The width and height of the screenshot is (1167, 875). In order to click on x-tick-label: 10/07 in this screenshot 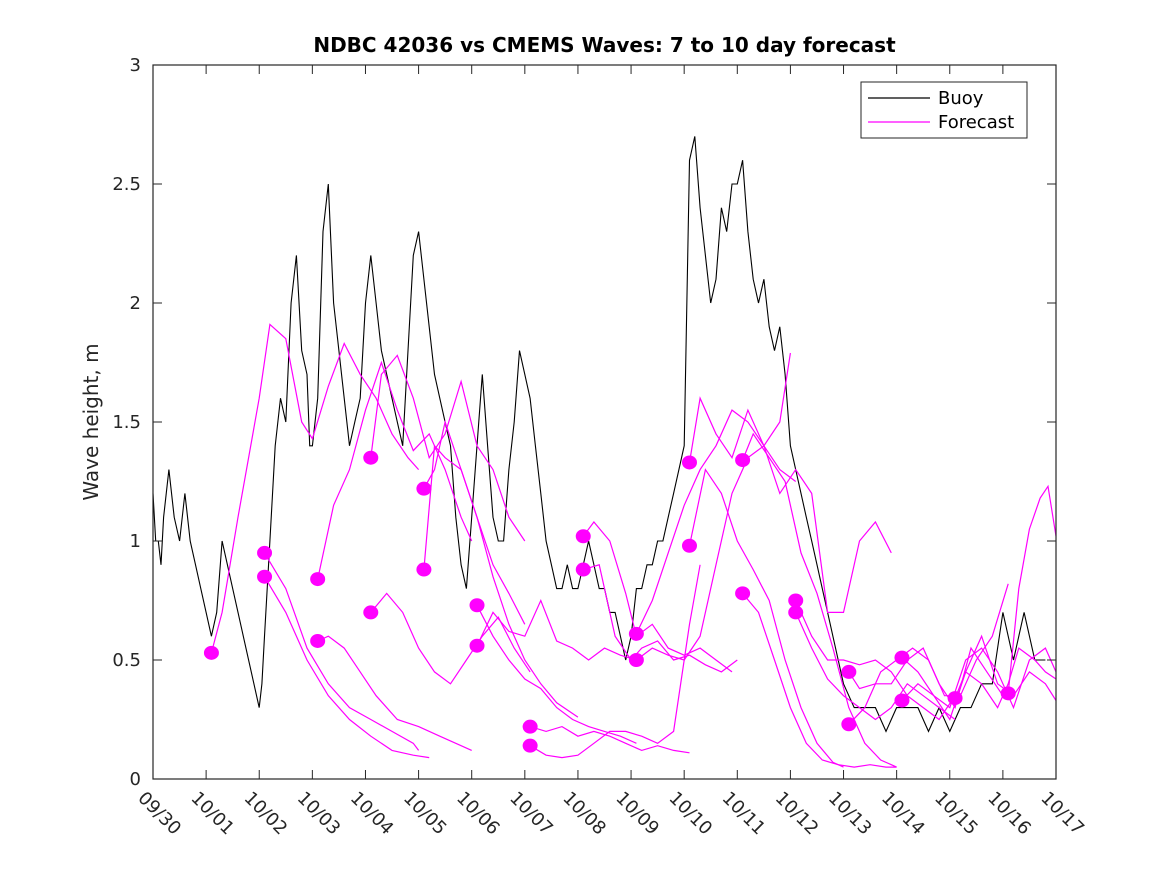, I will do `click(531, 814)`.